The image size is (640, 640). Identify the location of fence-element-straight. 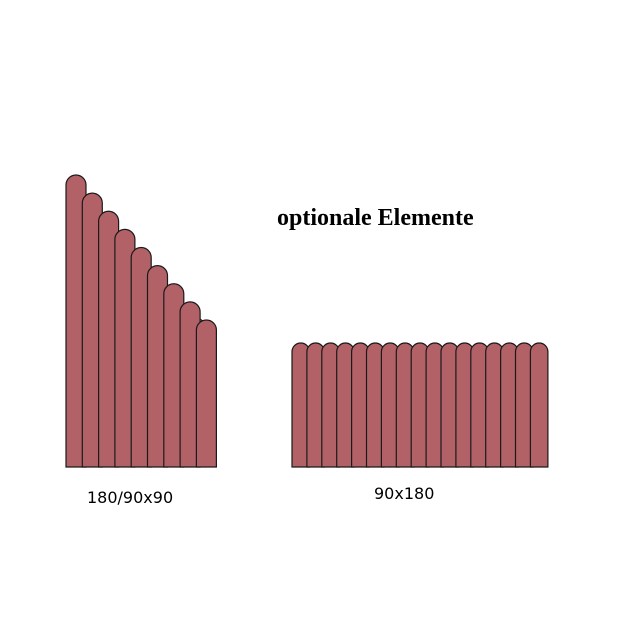
(420, 405).